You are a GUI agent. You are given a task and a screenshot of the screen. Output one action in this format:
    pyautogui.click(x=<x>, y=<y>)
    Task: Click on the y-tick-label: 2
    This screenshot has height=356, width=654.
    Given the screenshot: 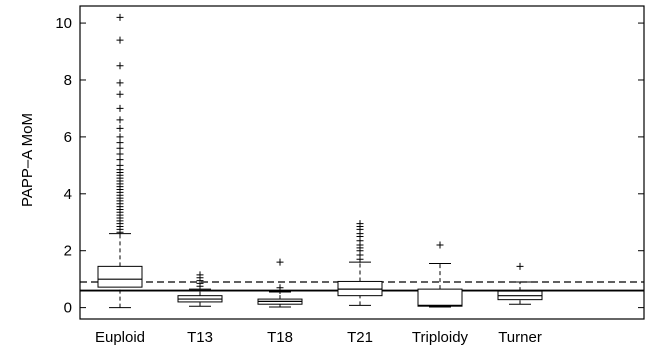 What is the action you would take?
    pyautogui.click(x=68, y=251)
    